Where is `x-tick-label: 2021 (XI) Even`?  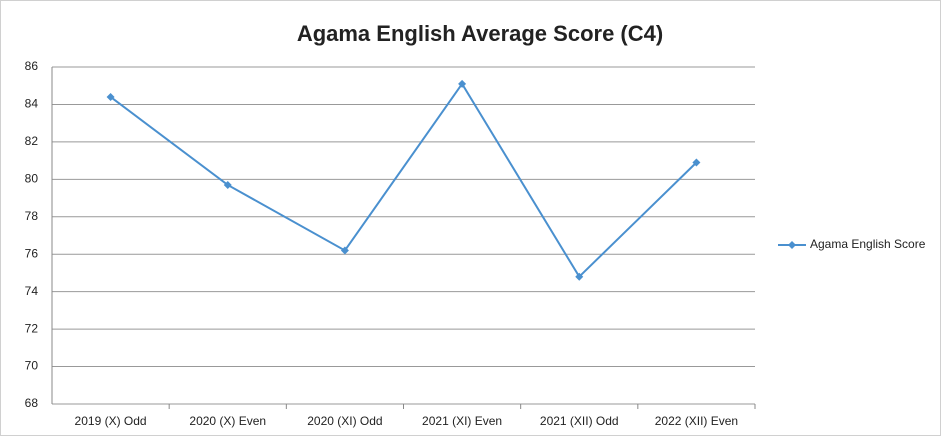
x-tick-label: 2021 (XI) Even is located at coordinates (462, 421).